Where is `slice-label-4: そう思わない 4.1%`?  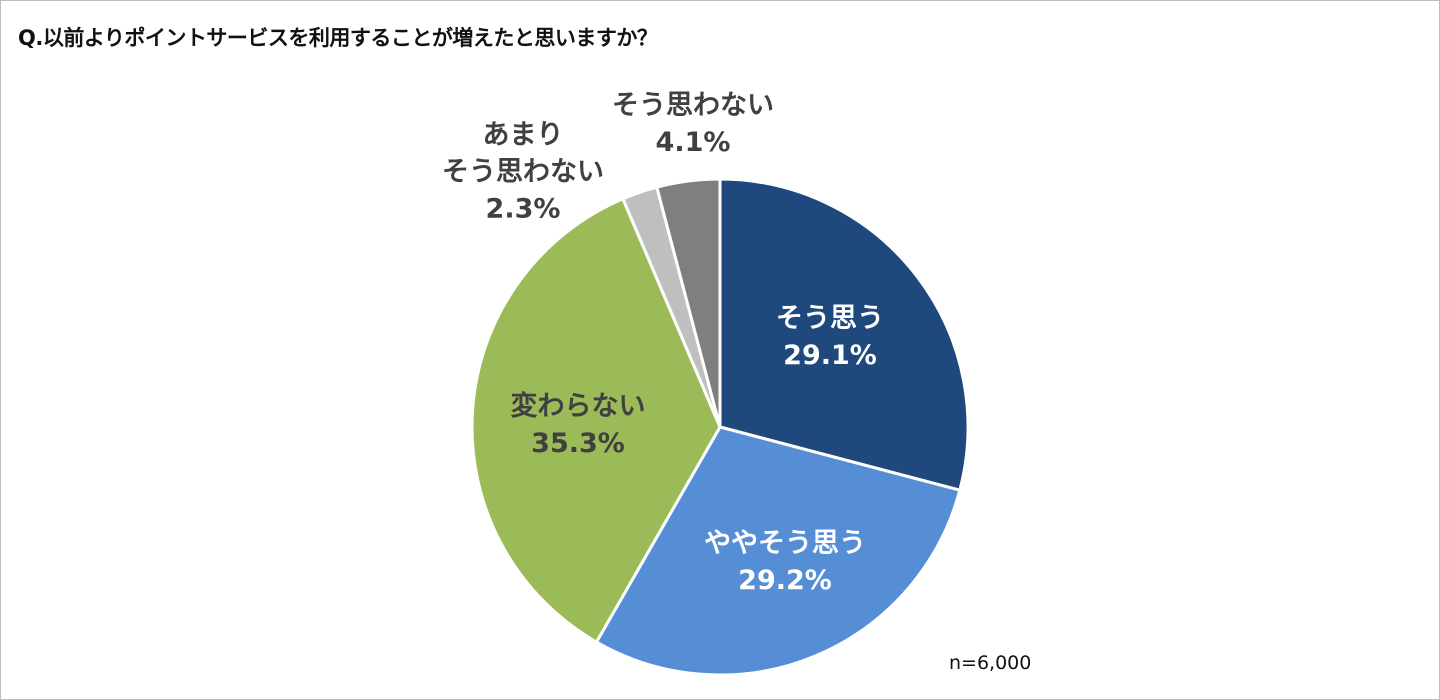
slice-label-4: そう思わない 4.1% is located at coordinates (693, 124).